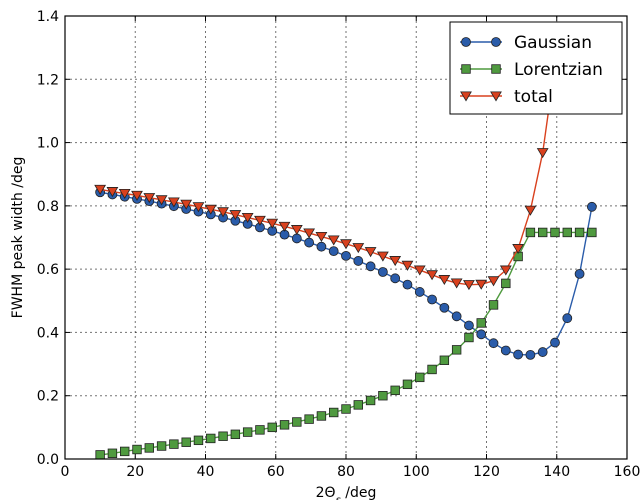  I want to click on x-tick-label: 20, so click(135, 472).